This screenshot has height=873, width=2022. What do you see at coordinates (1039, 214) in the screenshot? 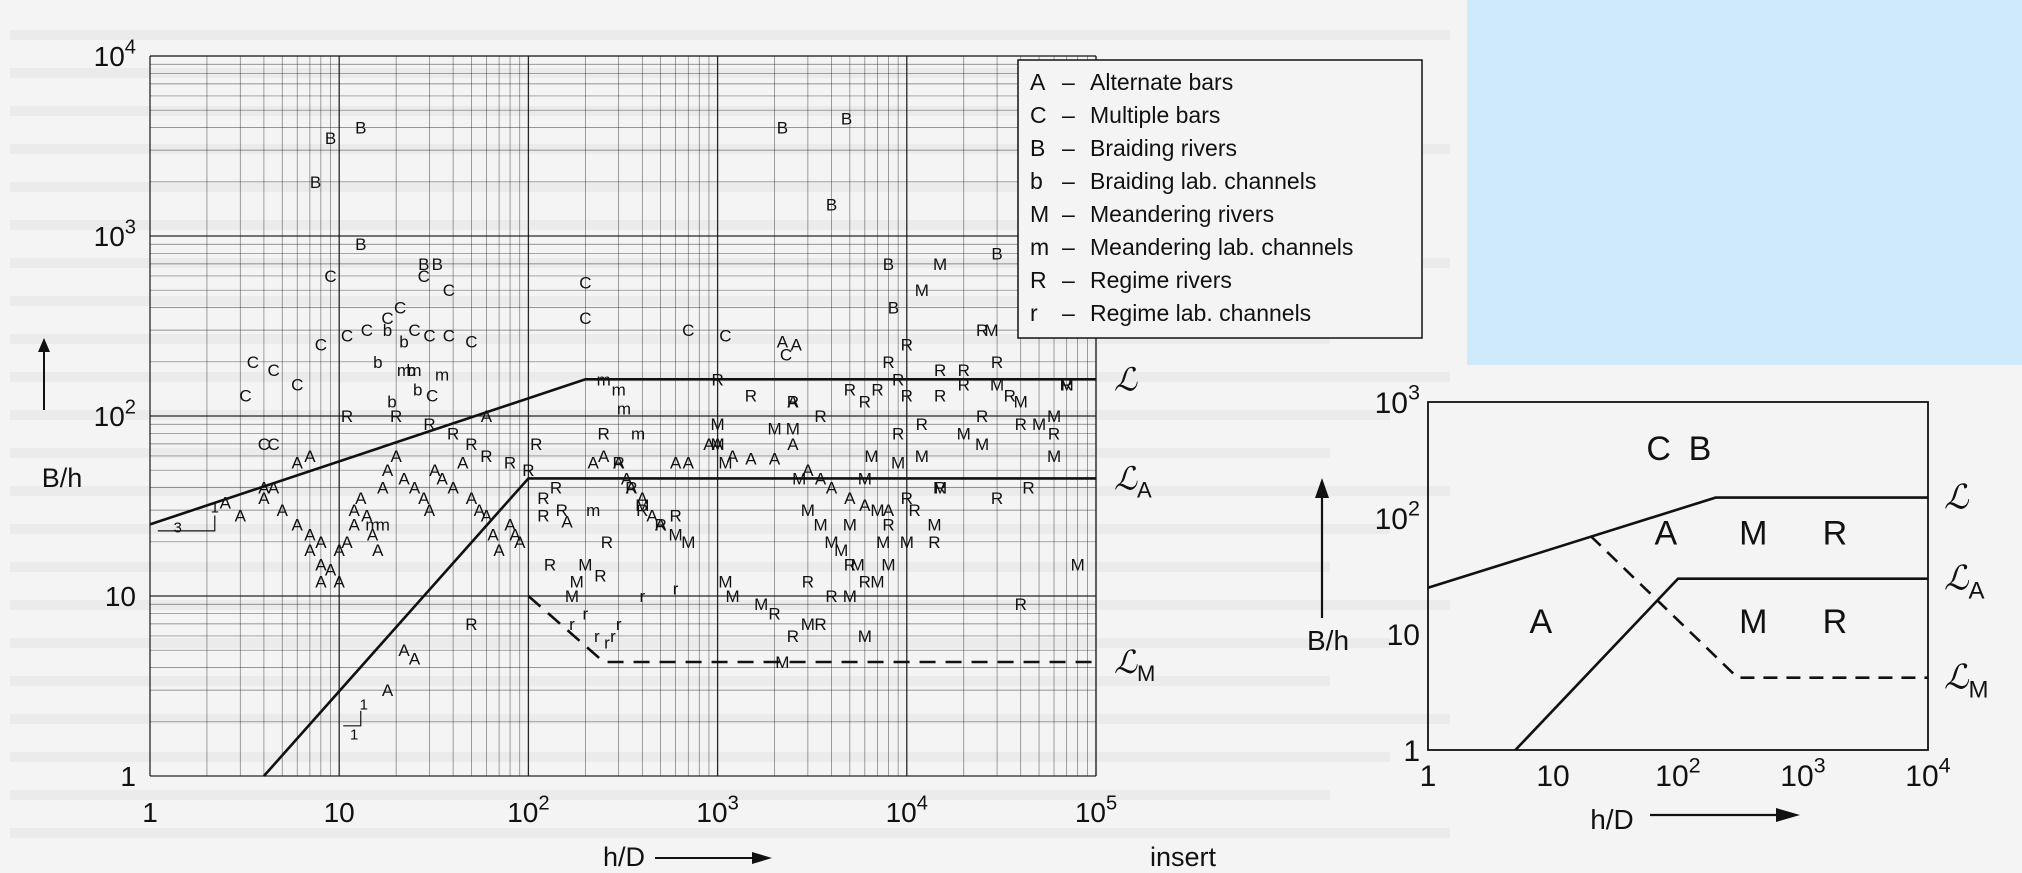
I see `legend-code: M` at bounding box center [1039, 214].